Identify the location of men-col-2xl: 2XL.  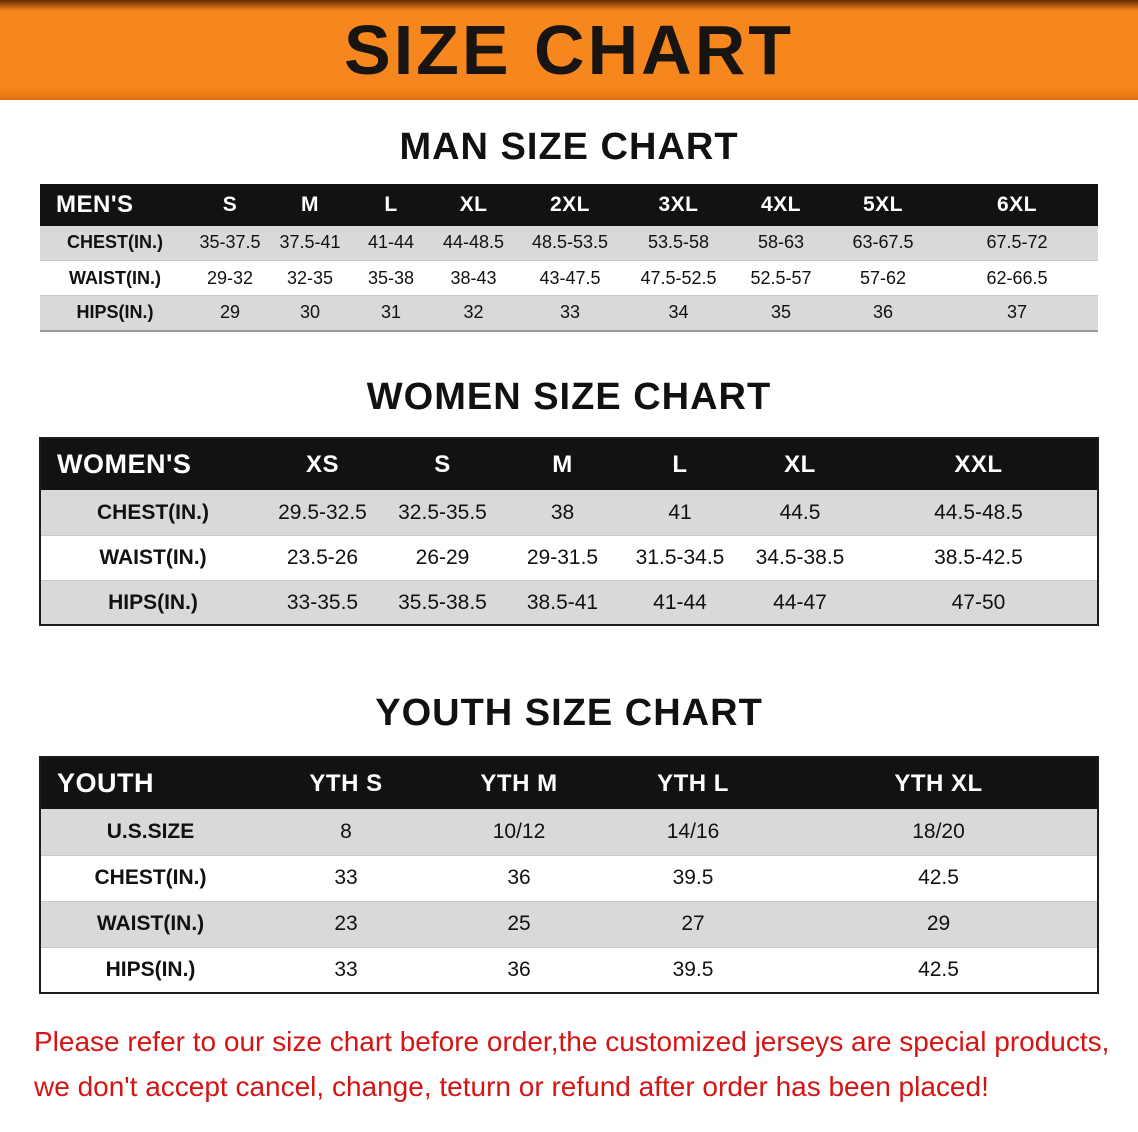
(570, 204).